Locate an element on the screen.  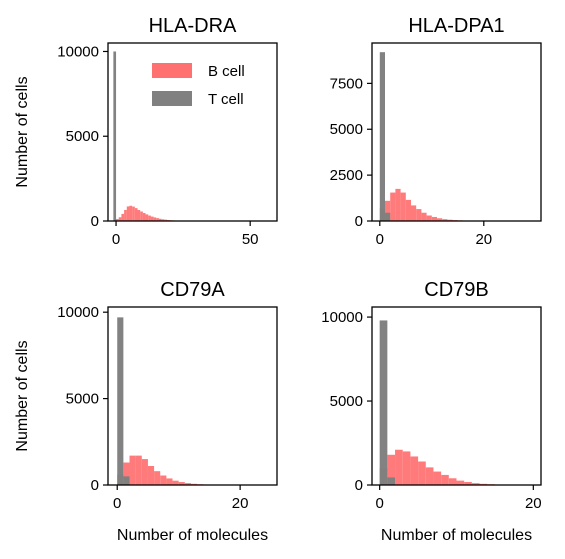
x-tick-label: 50 is located at coordinates (250, 239).